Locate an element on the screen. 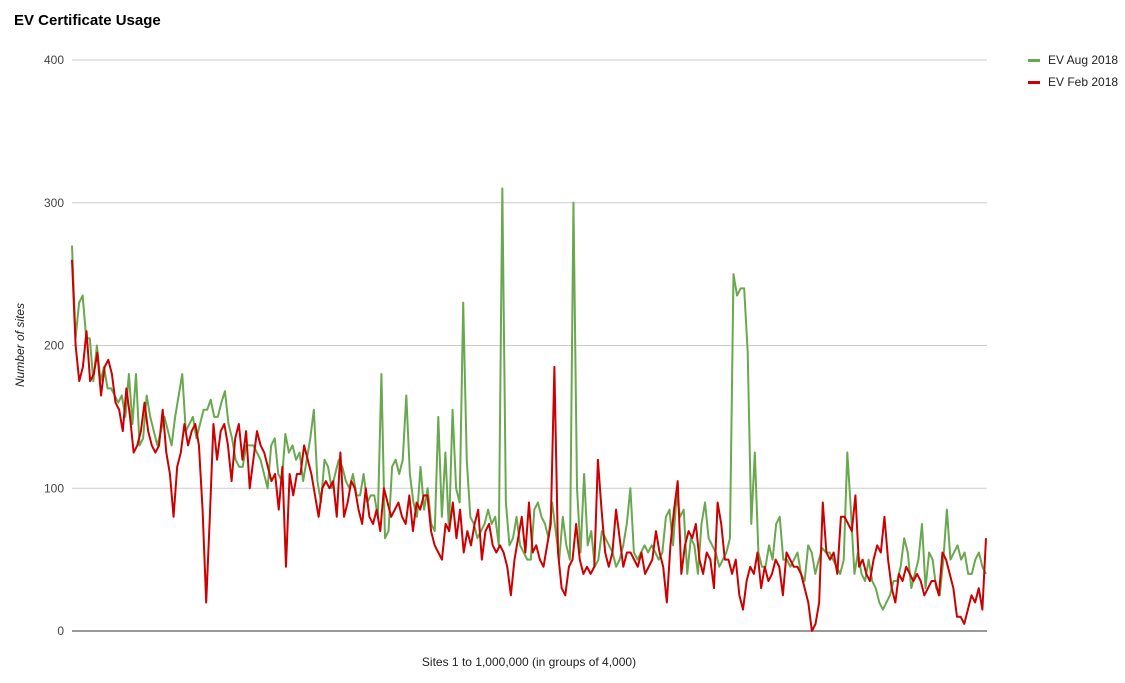 This screenshot has width=1125, height=683. y-tick-labels: 0 100 200 300 400 is located at coordinates (54, 345).